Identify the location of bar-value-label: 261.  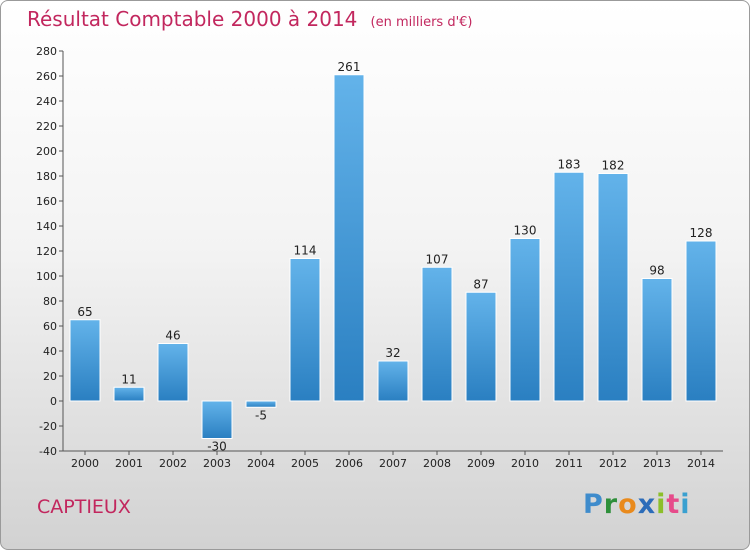
(349, 67).